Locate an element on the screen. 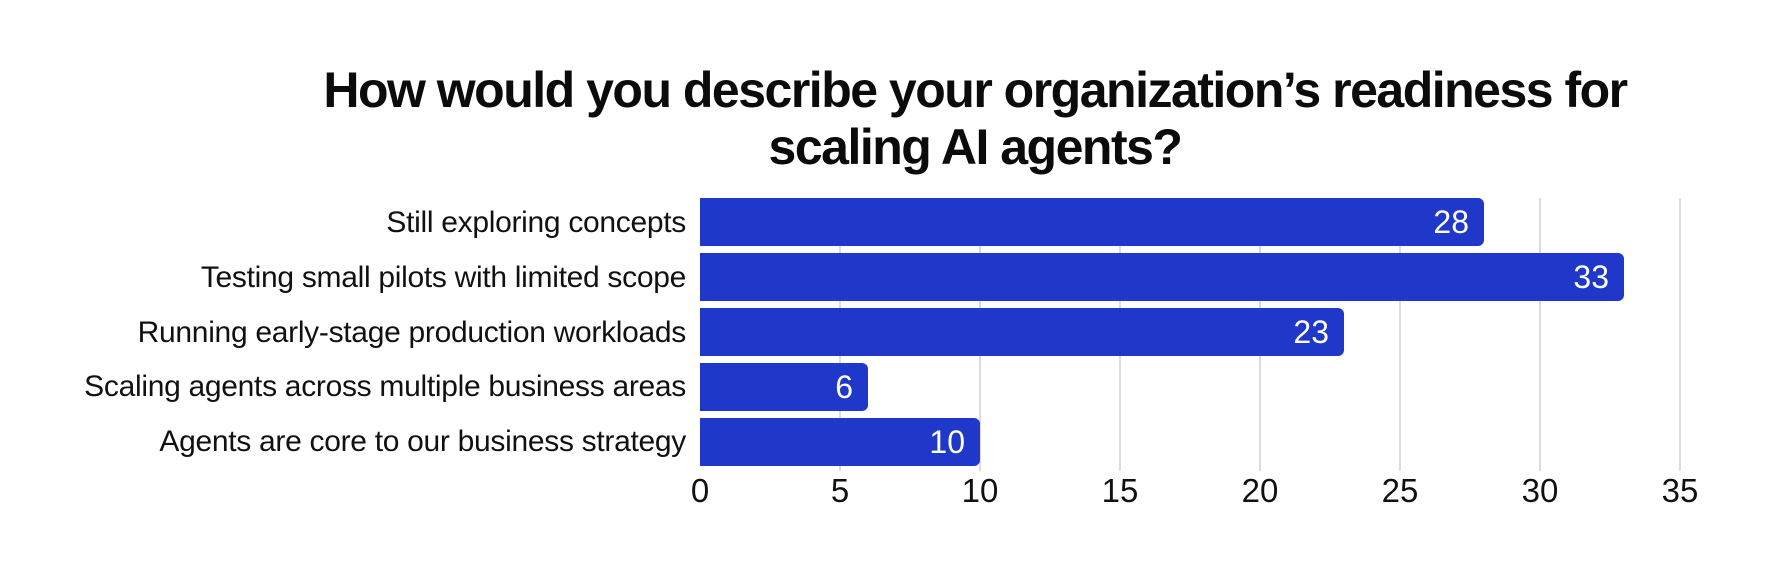  category-label: Running early-stage production workloads is located at coordinates (412, 332).